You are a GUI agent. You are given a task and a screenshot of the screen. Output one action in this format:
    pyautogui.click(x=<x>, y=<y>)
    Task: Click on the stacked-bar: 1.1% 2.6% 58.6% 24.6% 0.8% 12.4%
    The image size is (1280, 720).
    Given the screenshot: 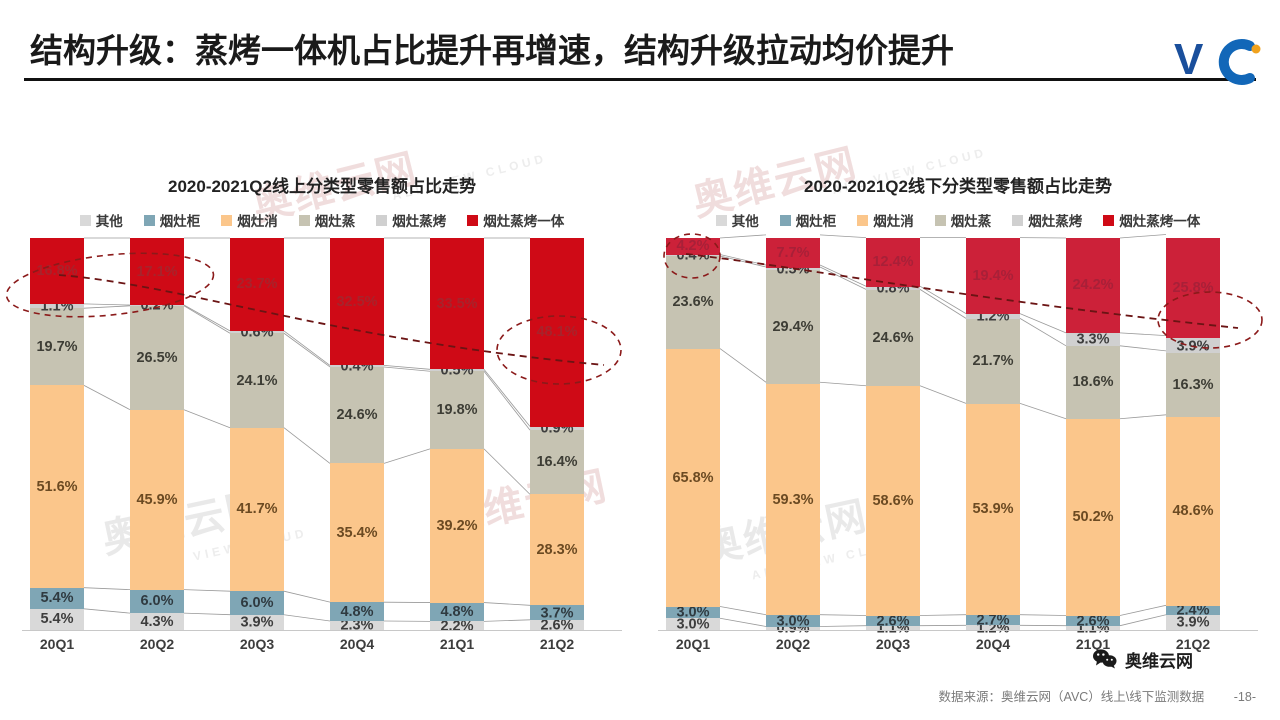 What is the action you would take?
    pyautogui.click(x=893, y=437)
    